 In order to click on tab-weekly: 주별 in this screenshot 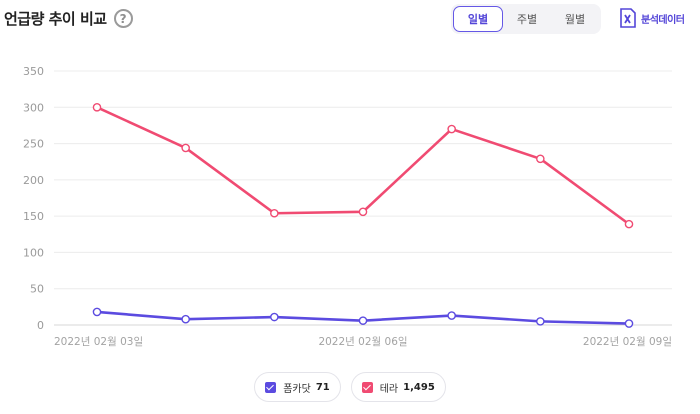, I will do `click(527, 19)`.